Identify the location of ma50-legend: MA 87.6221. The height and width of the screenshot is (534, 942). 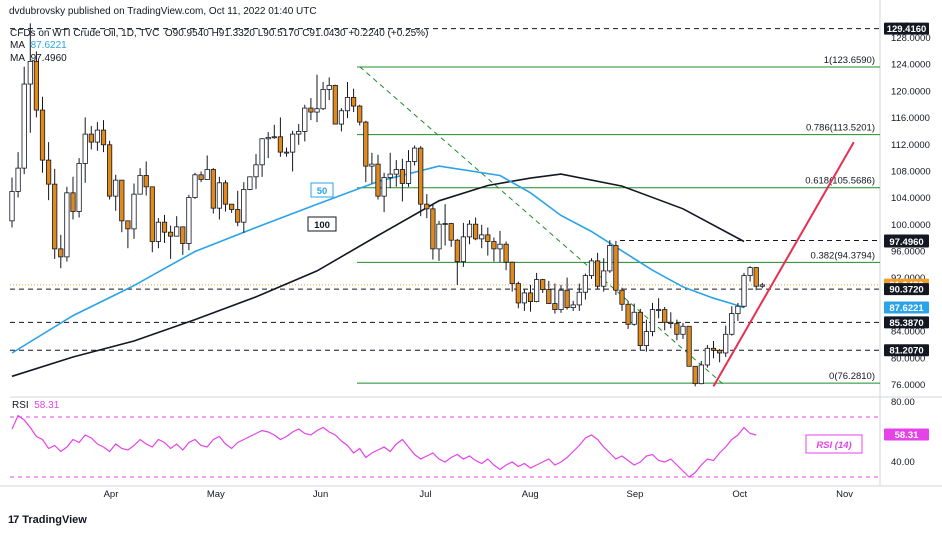
(38, 45).